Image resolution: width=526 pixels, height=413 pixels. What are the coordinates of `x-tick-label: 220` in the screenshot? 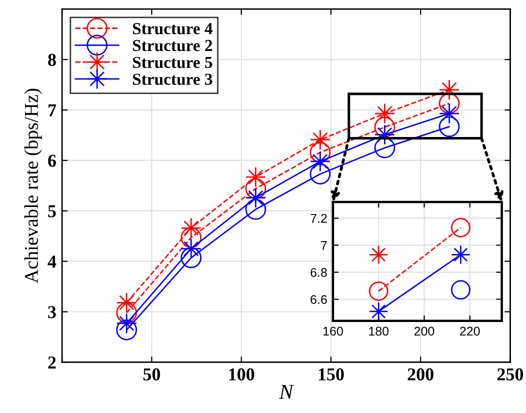 It's located at (470, 331).